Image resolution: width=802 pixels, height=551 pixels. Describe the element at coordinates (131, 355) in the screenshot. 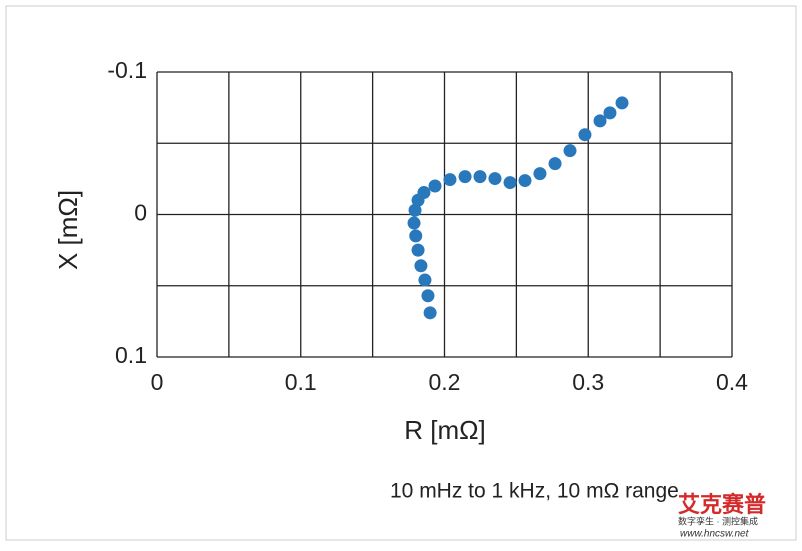

I see `y-tick-label: 0.1` at that location.